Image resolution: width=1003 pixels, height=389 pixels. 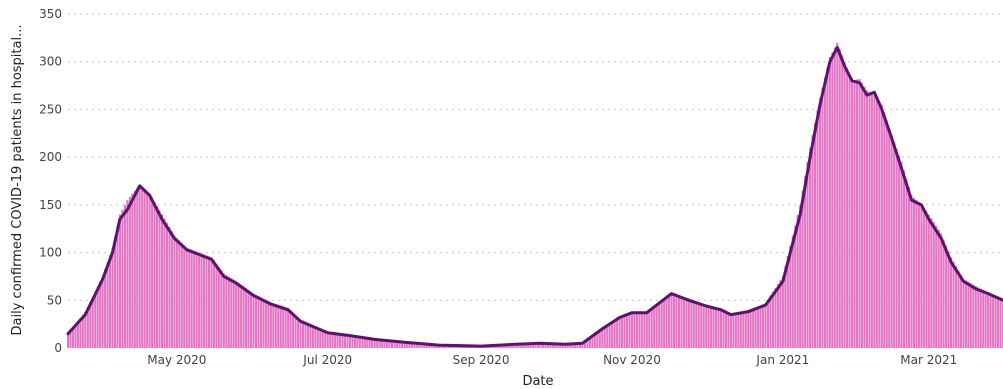 I want to click on x-tick-label: May 2020, so click(x=176, y=360).